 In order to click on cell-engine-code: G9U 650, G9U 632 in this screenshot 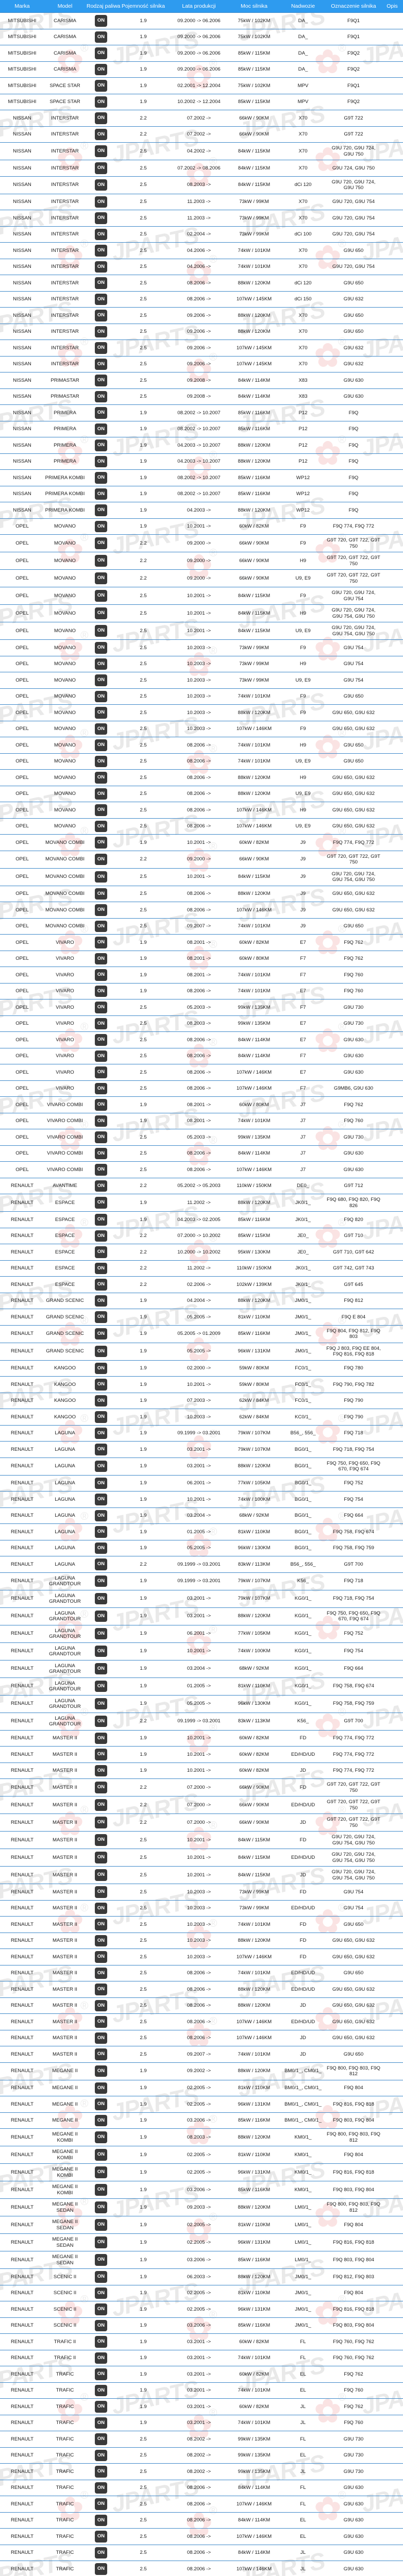, I will do `click(354, 712)`.